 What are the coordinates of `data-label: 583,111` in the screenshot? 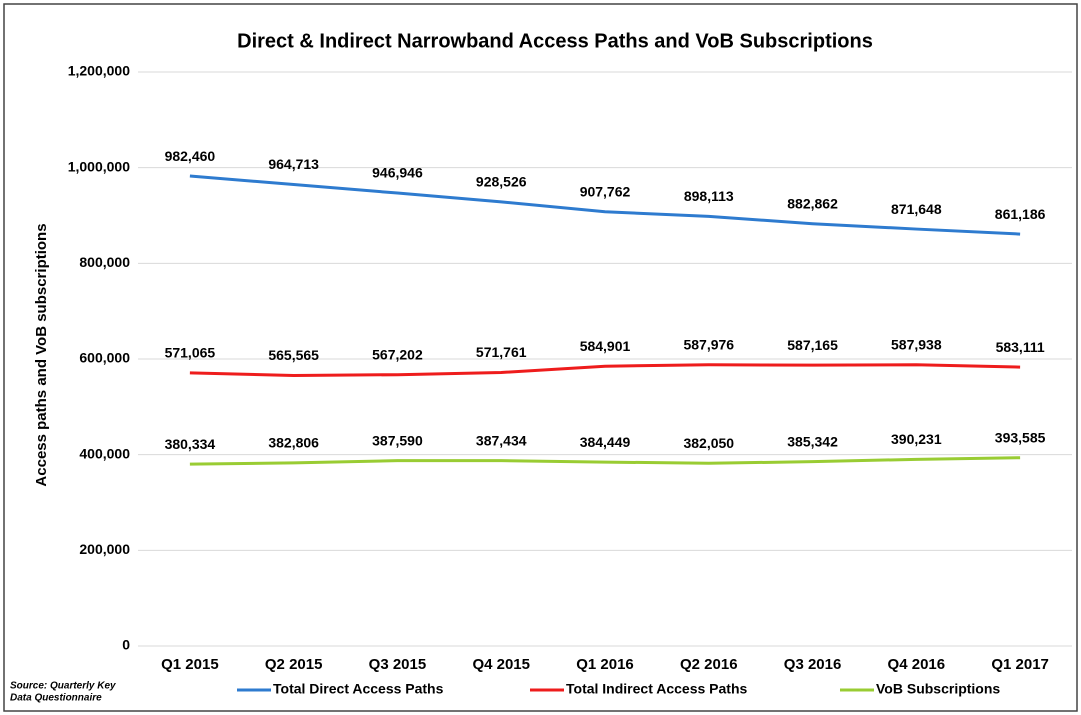 It's located at (1020, 347).